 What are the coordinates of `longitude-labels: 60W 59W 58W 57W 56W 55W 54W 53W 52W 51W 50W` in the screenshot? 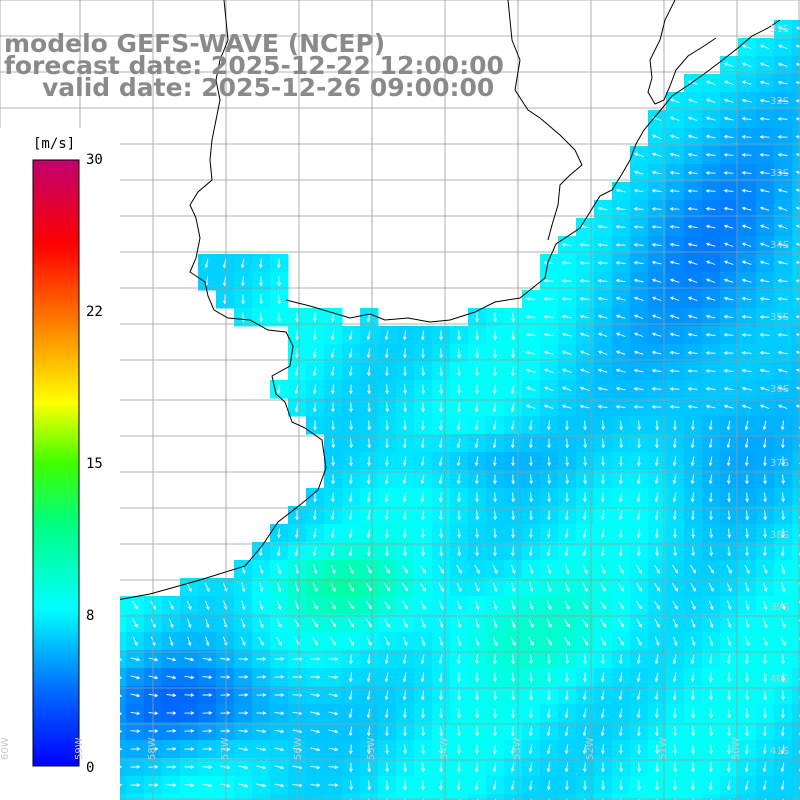 It's located at (371, 748).